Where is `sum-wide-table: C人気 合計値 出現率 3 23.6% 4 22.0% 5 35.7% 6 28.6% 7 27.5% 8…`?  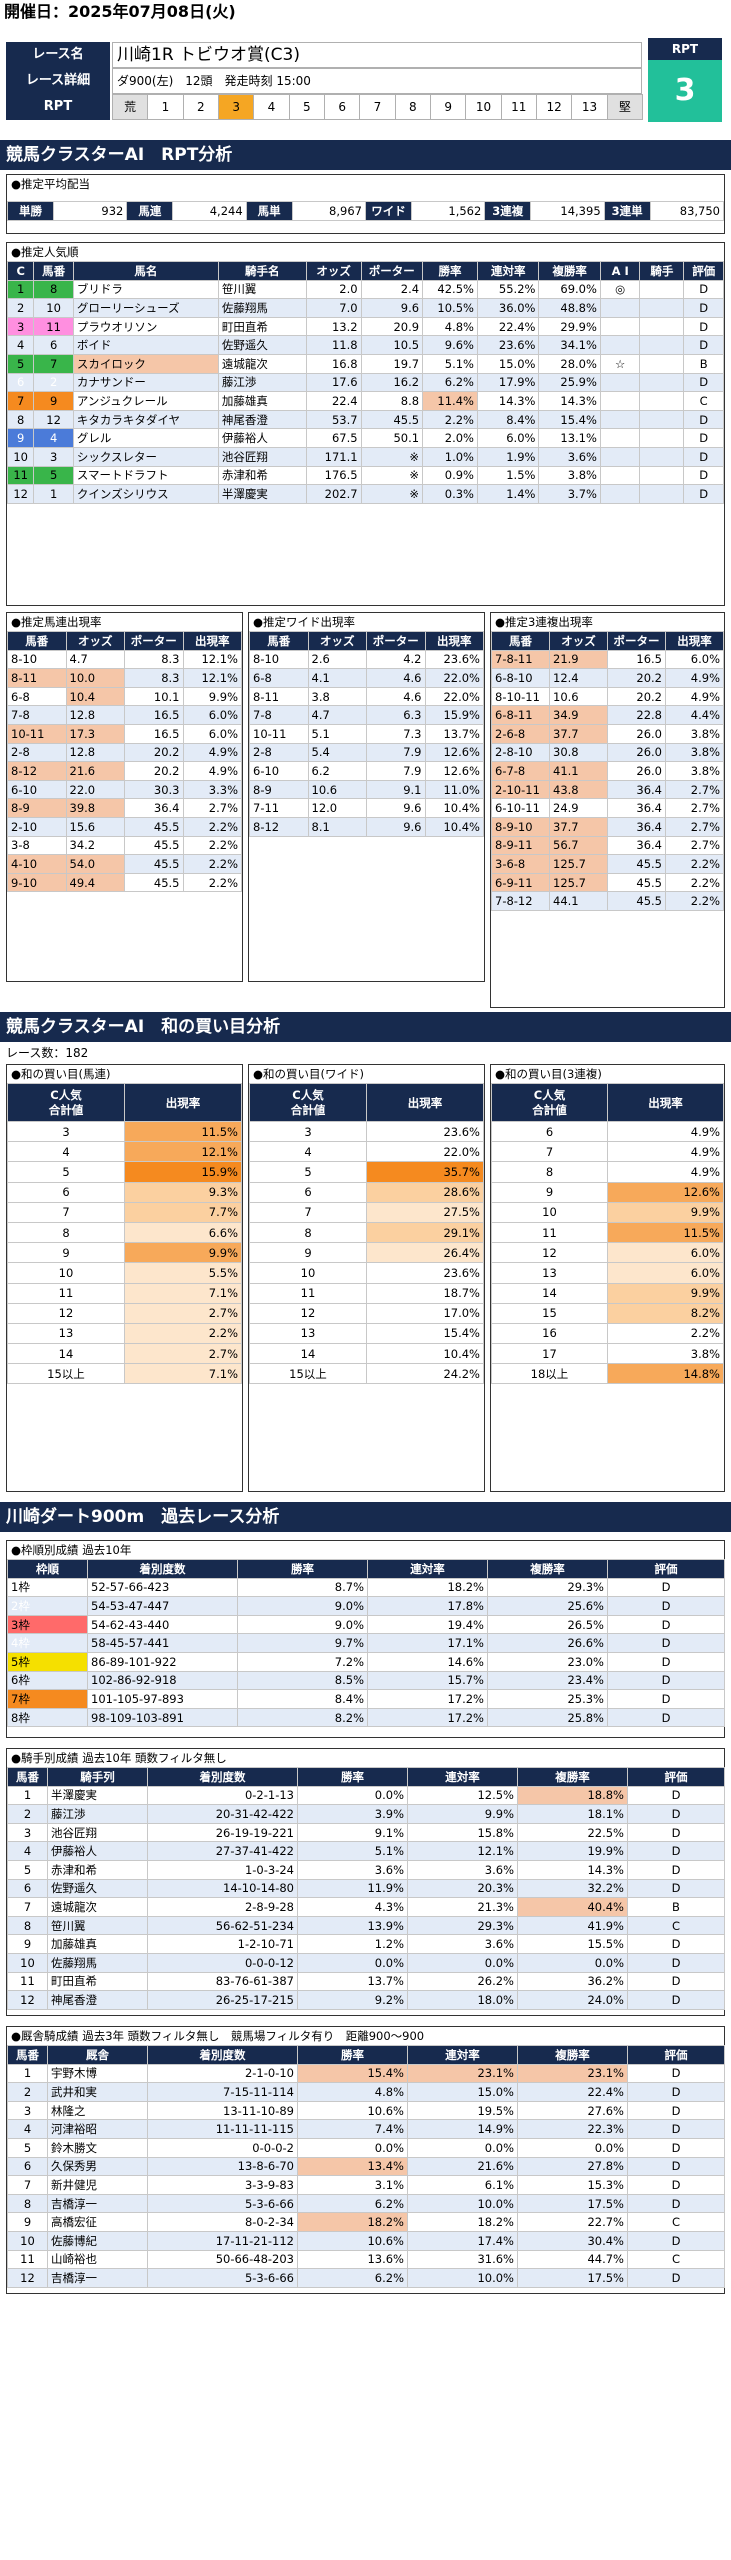
sum-wide-table: C人気 合計値 出現率 3 23.6% 4 22.0% 5 35.7% 6 28.6% 7 27.5% 8… is located at coordinates (366, 1234).